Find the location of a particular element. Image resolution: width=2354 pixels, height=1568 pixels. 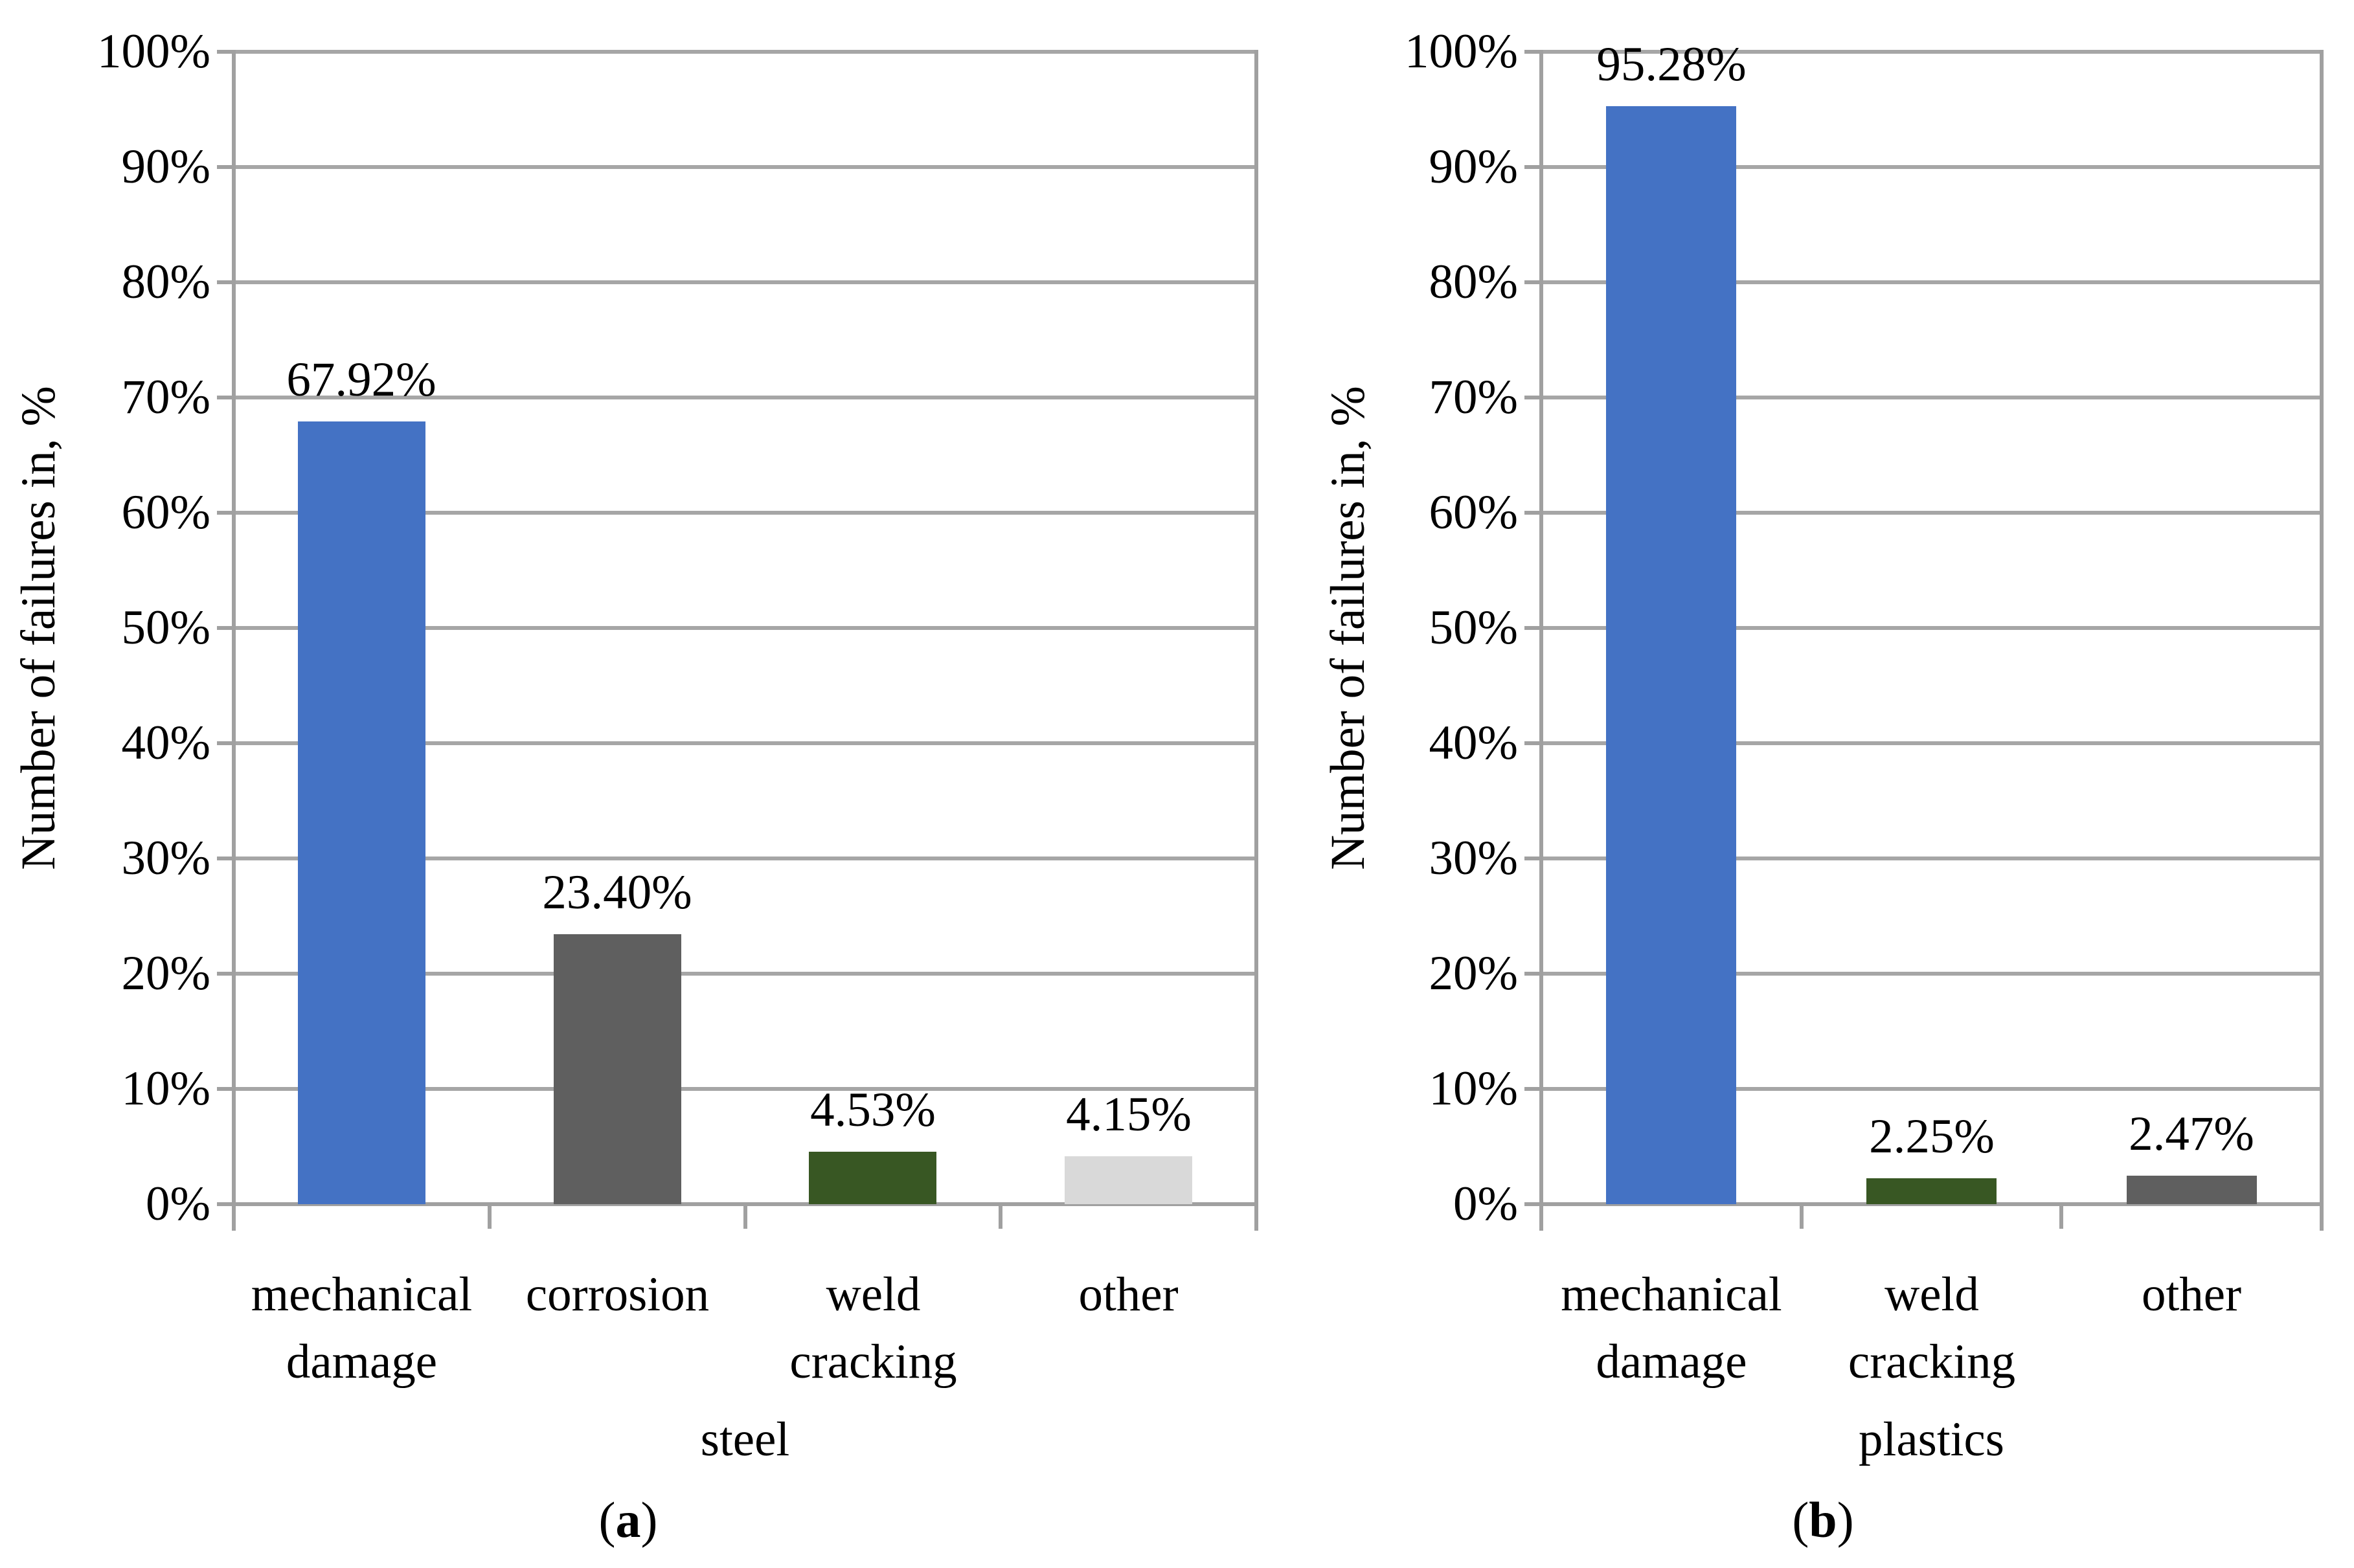

cap-letter: a is located at coordinates (628, 1520).